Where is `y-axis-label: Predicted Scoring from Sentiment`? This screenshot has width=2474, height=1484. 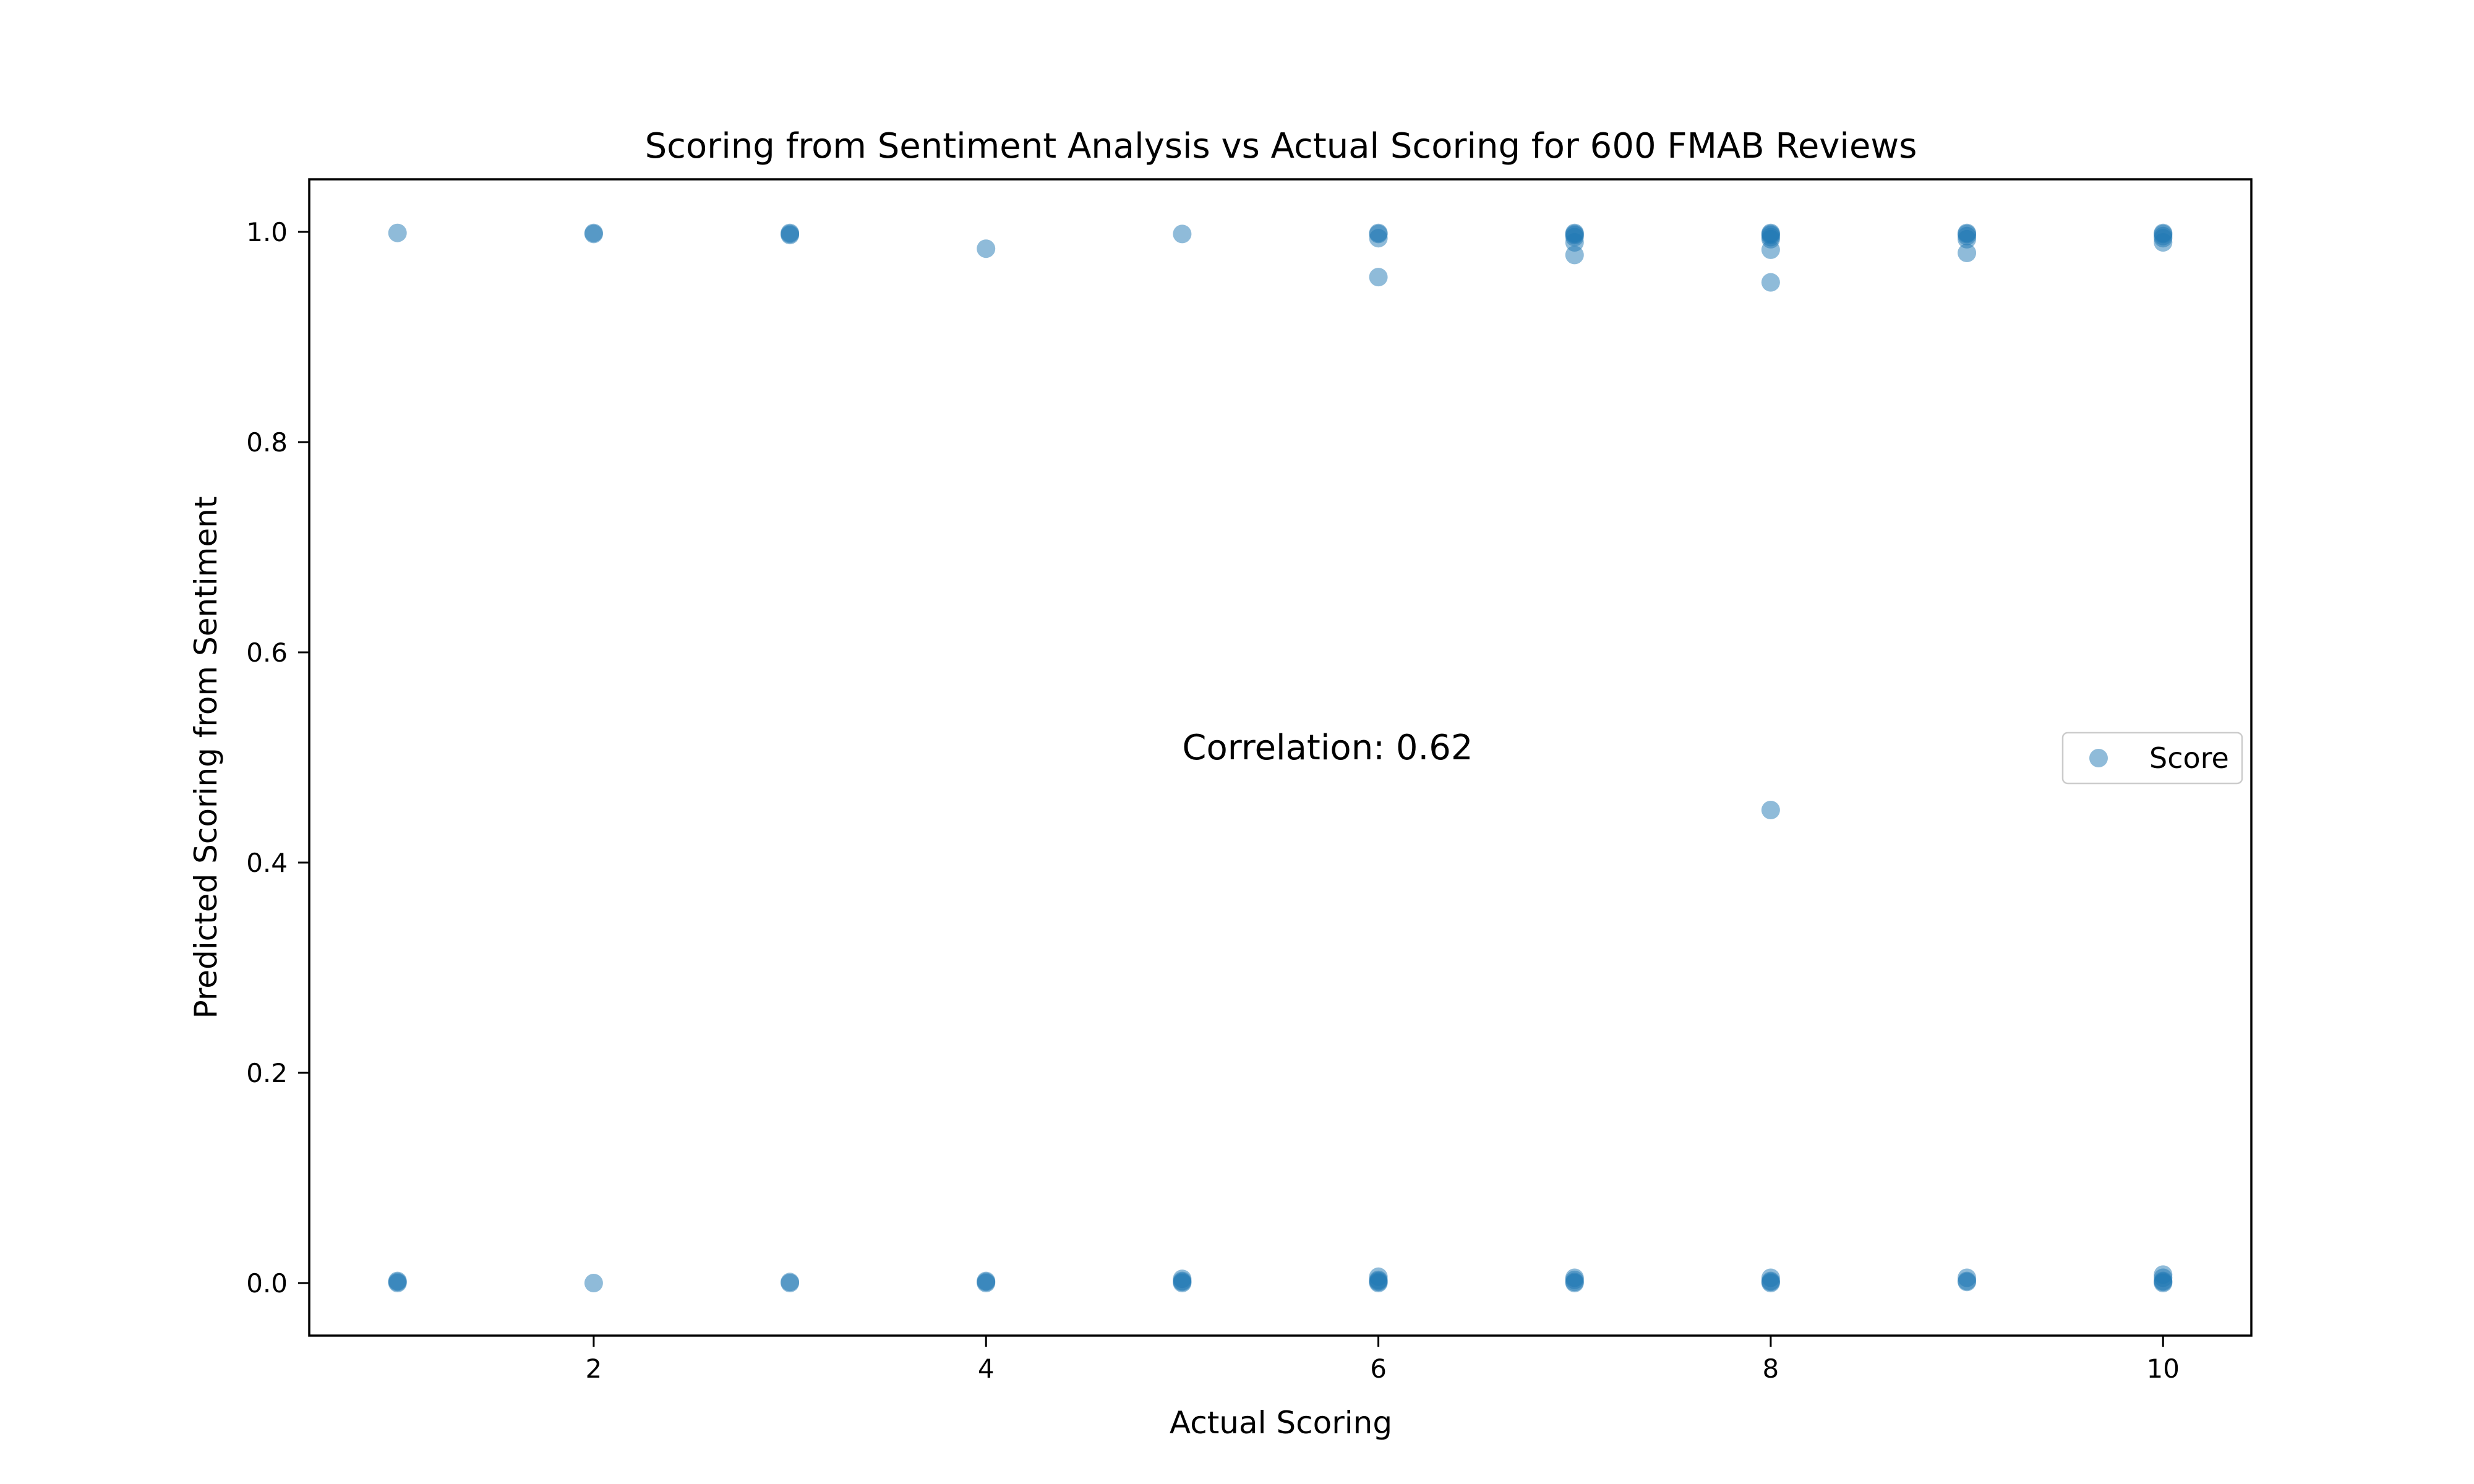
y-axis-label: Predicted Scoring from Sentiment is located at coordinates (206, 758).